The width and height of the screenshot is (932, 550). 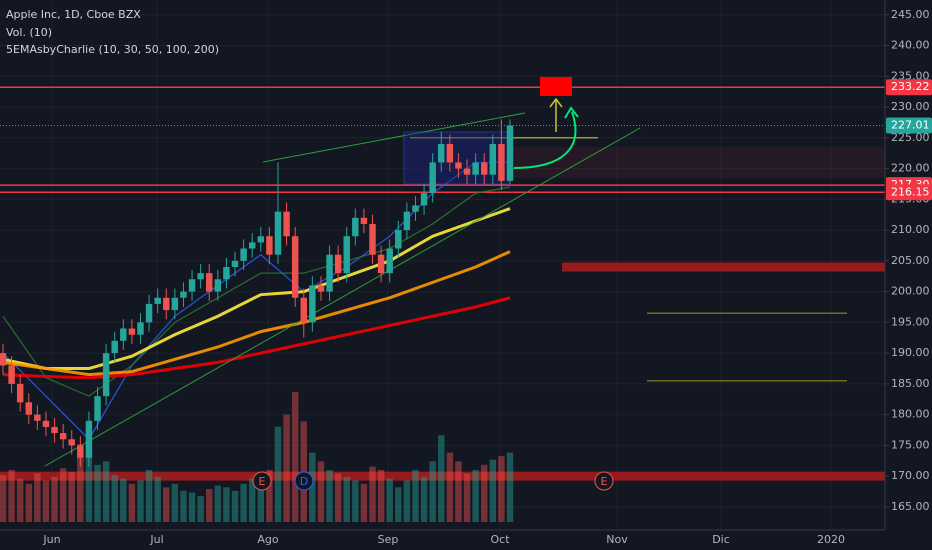 What do you see at coordinates (112, 49) in the screenshot?
I see `indicator-label: 5EMAsbyCharlie (10, 30, 50, 100, 200)` at bounding box center [112, 49].